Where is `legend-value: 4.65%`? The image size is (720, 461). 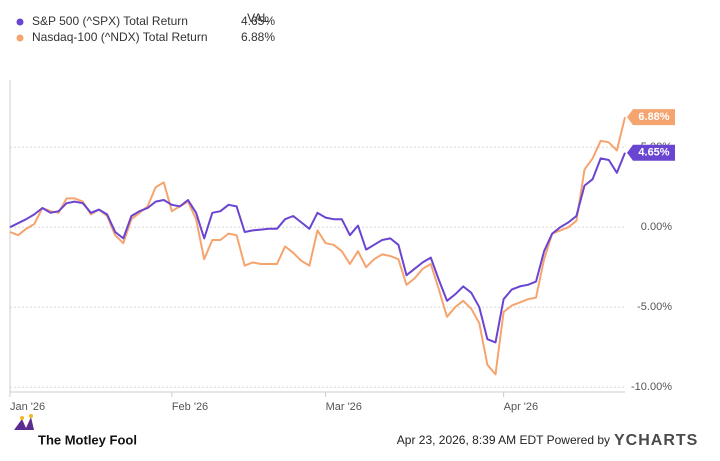
legend-value: 4.65% is located at coordinates (258, 21).